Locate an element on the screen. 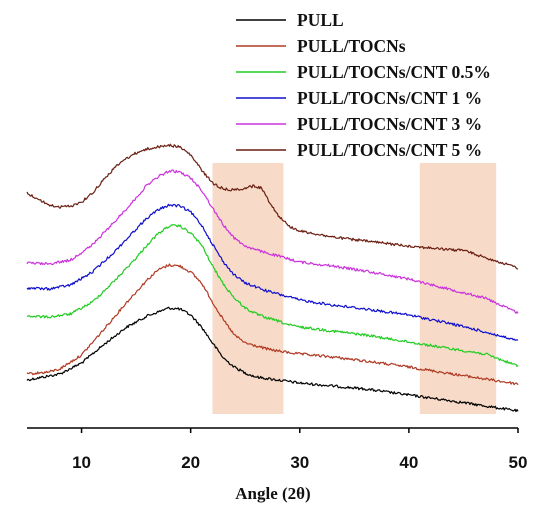  legend-label-1: PULL is located at coordinates (320, 20).